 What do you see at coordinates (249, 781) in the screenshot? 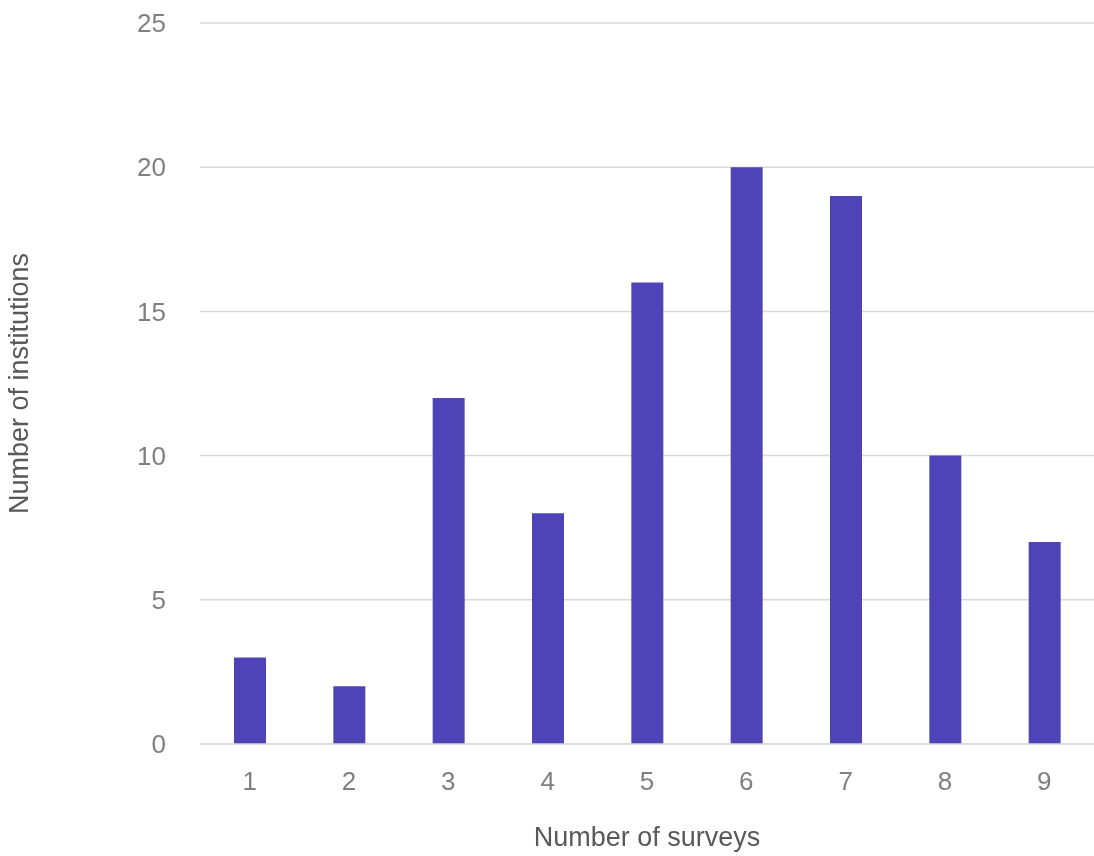
I see `x-tick-label: 1` at bounding box center [249, 781].